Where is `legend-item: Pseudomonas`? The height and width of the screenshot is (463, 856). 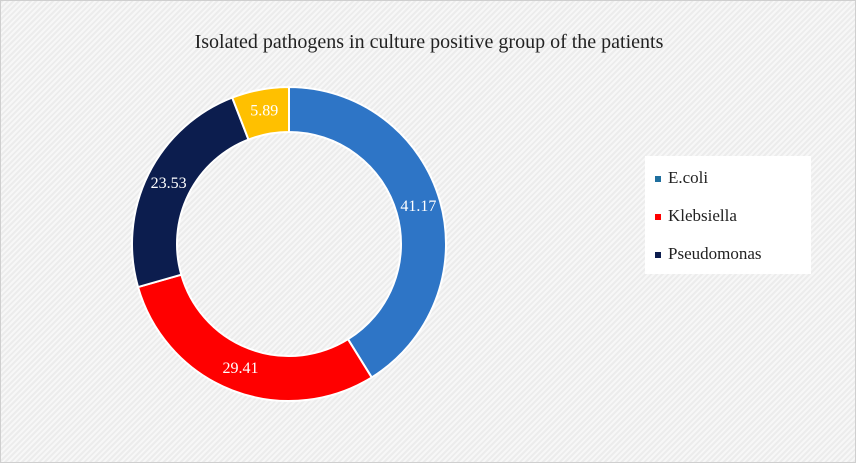 legend-item: Pseudomonas is located at coordinates (730, 254).